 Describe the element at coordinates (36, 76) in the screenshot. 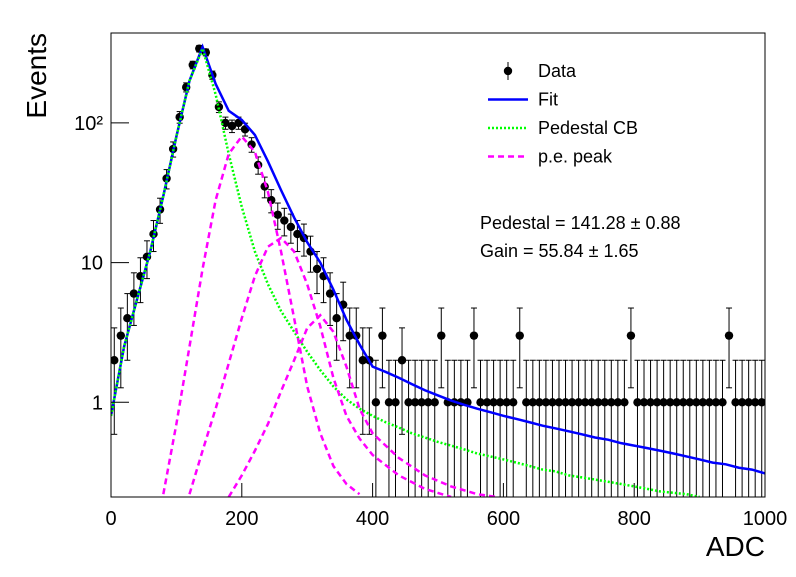

I see `y-axis-title: Events` at that location.